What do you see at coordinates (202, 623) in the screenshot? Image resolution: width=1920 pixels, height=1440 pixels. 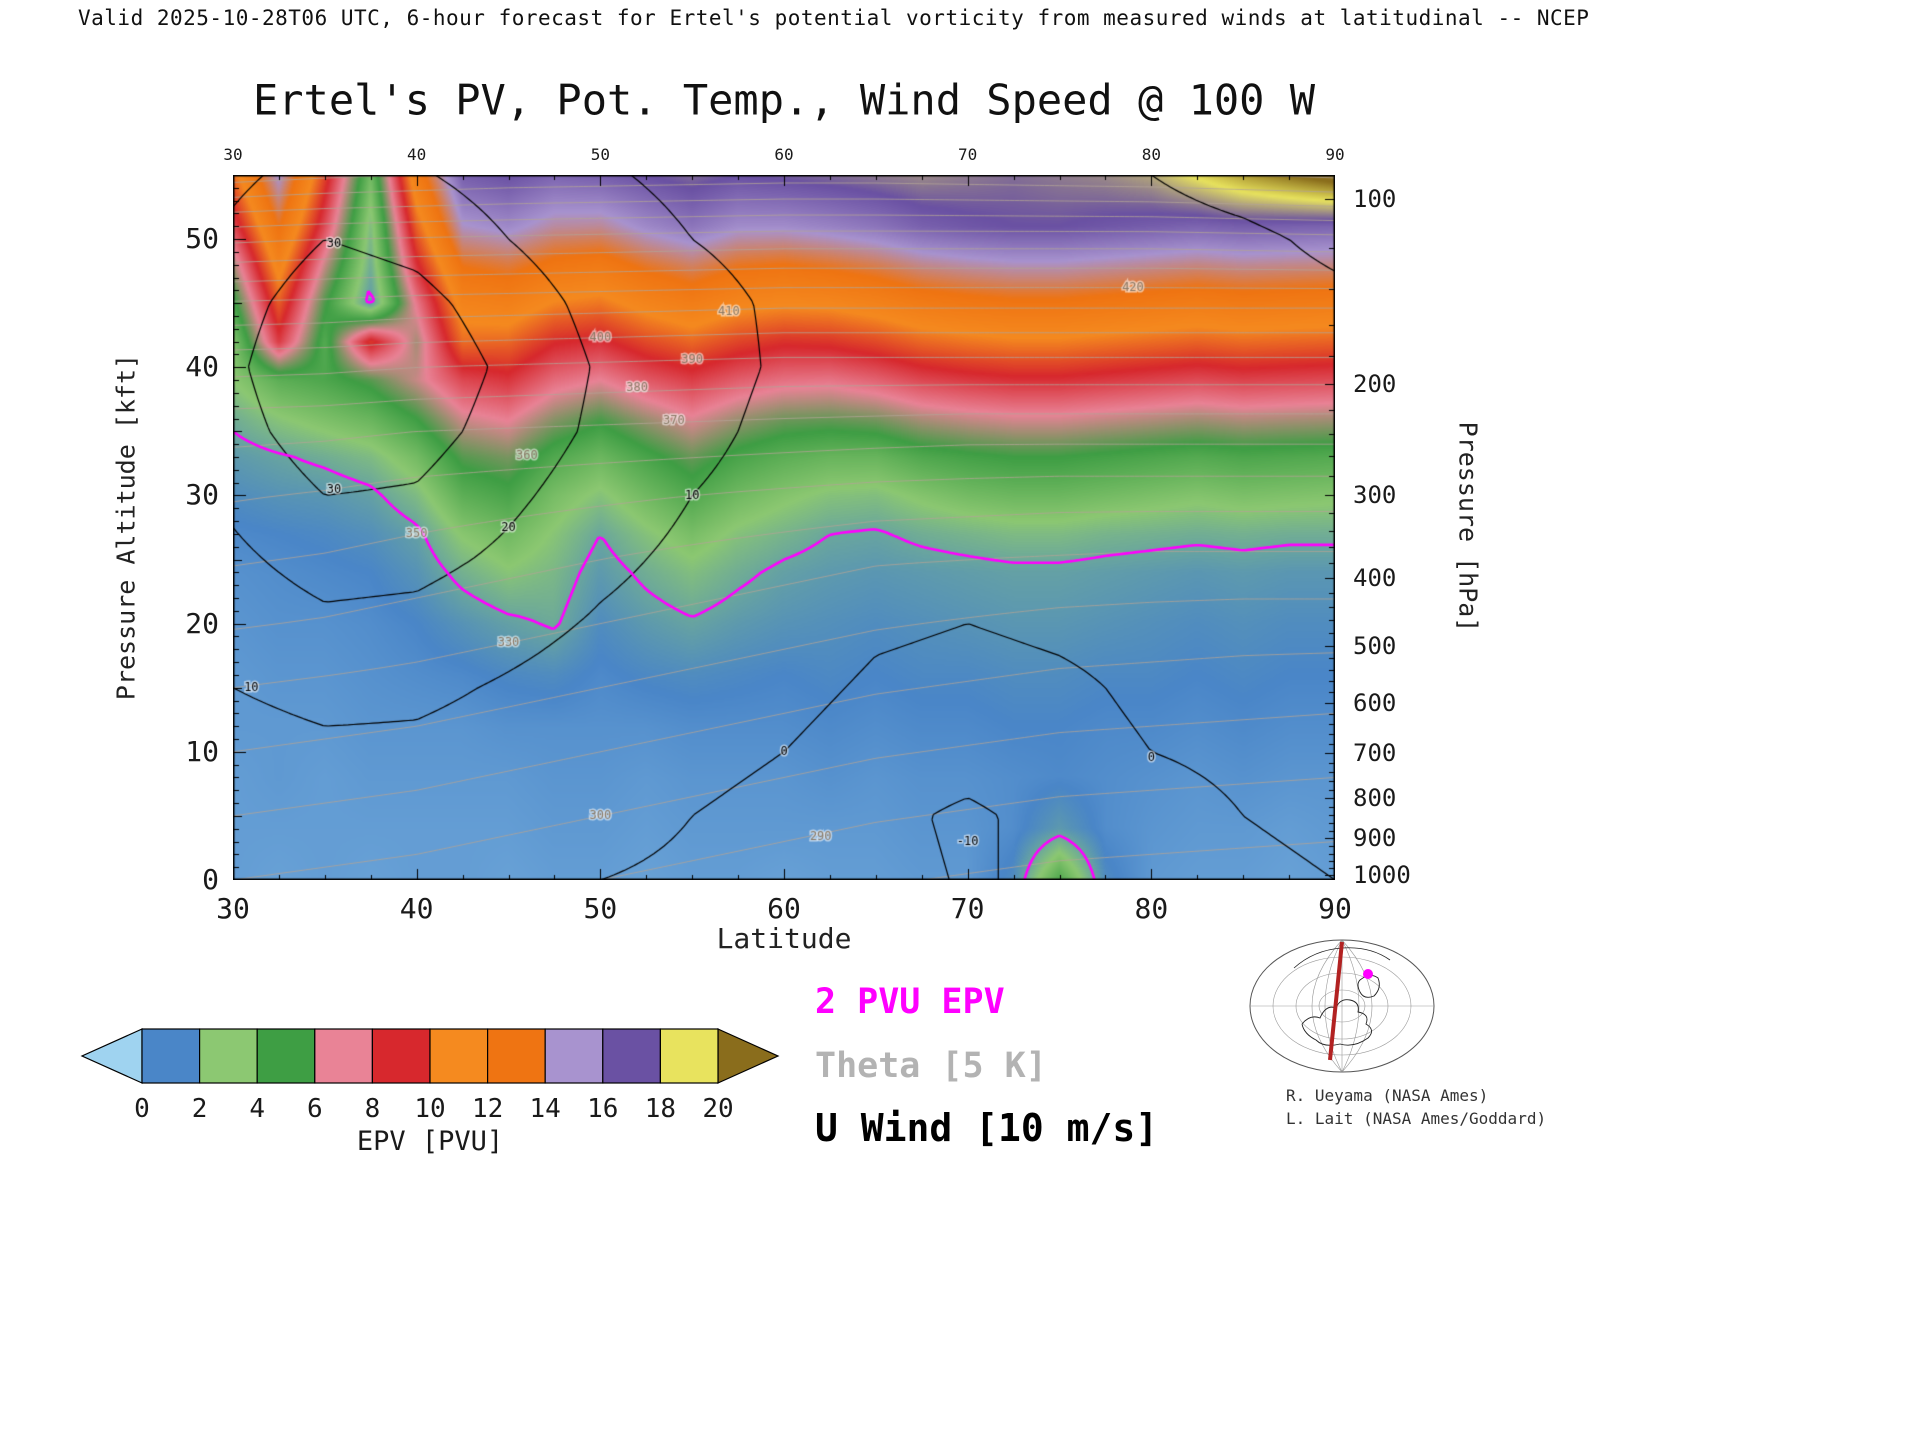 I see `y-left-tick-label: 20` at bounding box center [202, 623].